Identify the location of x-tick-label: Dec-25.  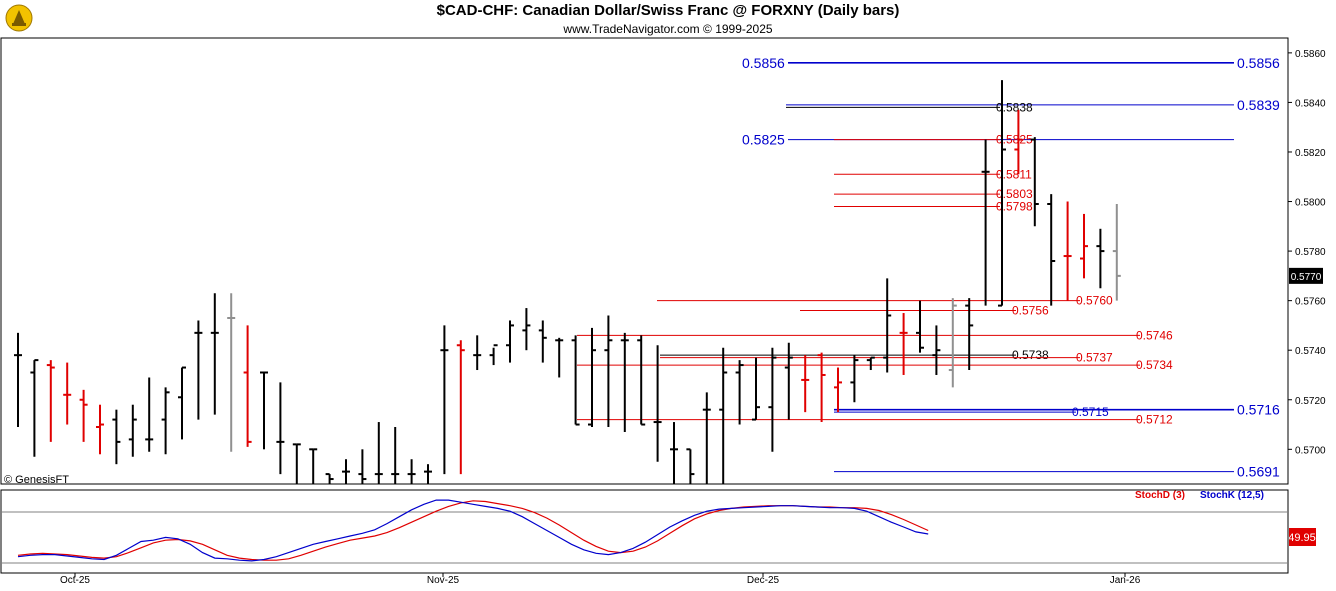
(763, 580).